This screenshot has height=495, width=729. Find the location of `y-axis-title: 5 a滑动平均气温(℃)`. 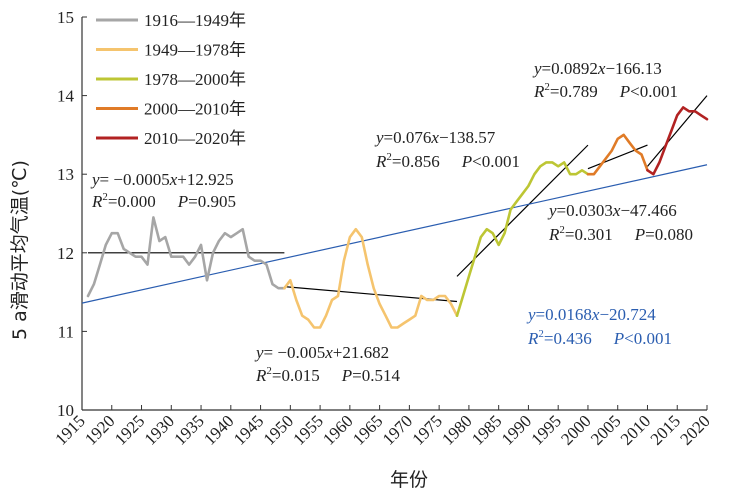

y-axis-title: 5 a滑动平均气温(℃) is located at coordinates (20, 250).